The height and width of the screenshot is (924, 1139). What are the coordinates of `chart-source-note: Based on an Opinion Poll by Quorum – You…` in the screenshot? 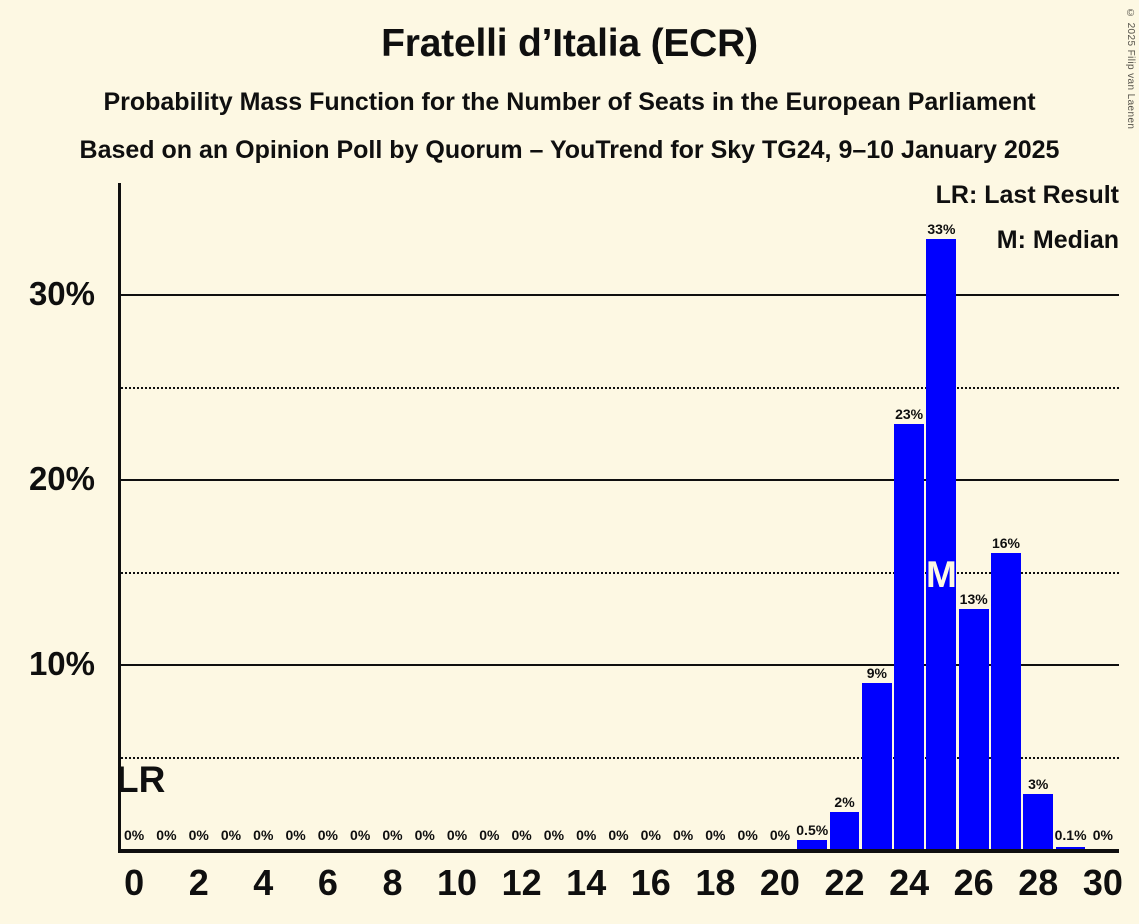 It's located at (569, 150).